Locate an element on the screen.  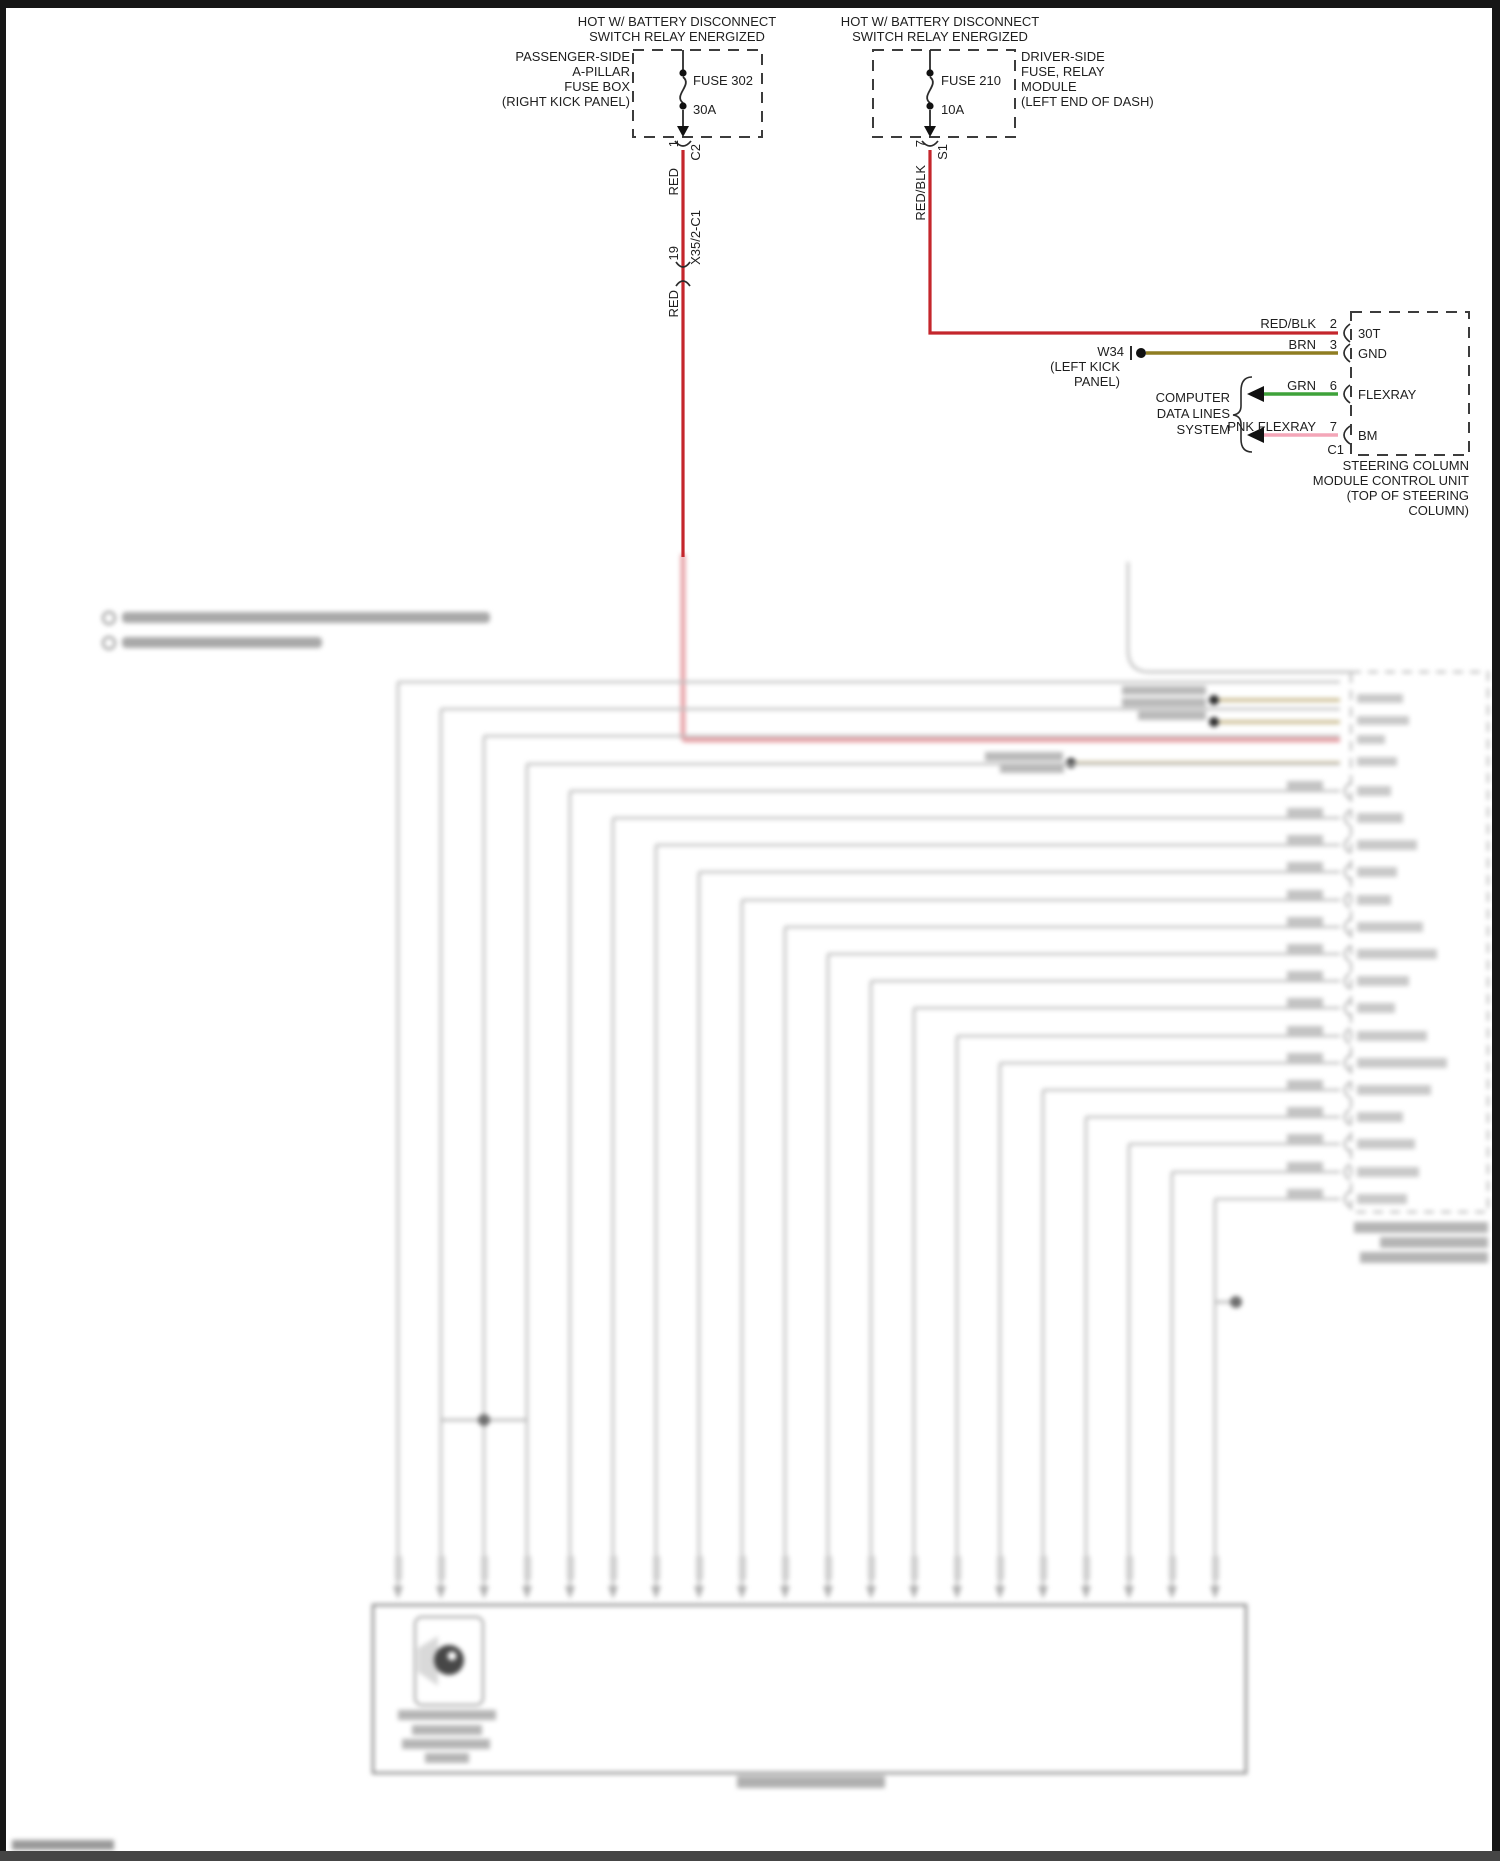
data-lines-brace-icon is located at coordinates (1242, 414).